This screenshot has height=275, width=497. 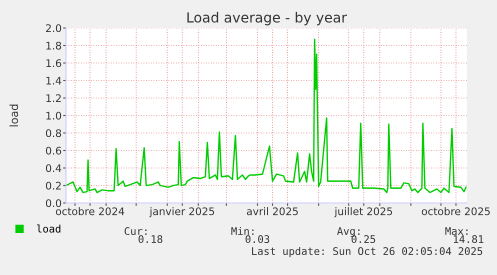 I want to click on text: Max:, so click(x=456, y=231).